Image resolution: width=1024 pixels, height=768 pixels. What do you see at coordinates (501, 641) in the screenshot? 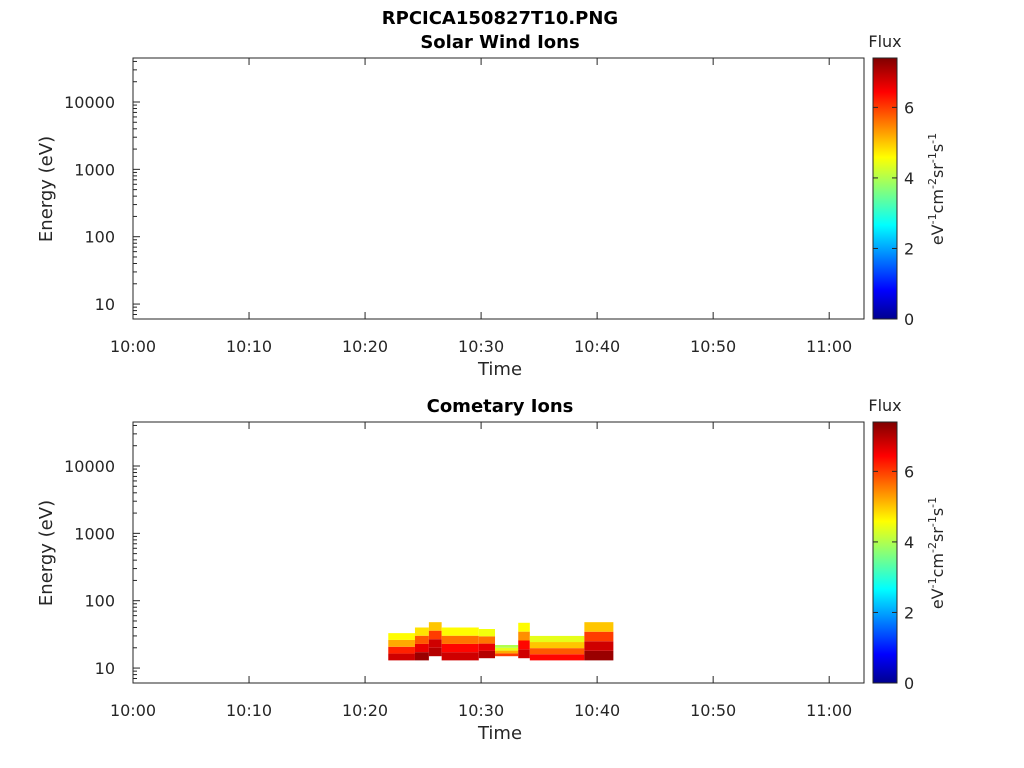
I see `heatmap-cells` at bounding box center [501, 641].